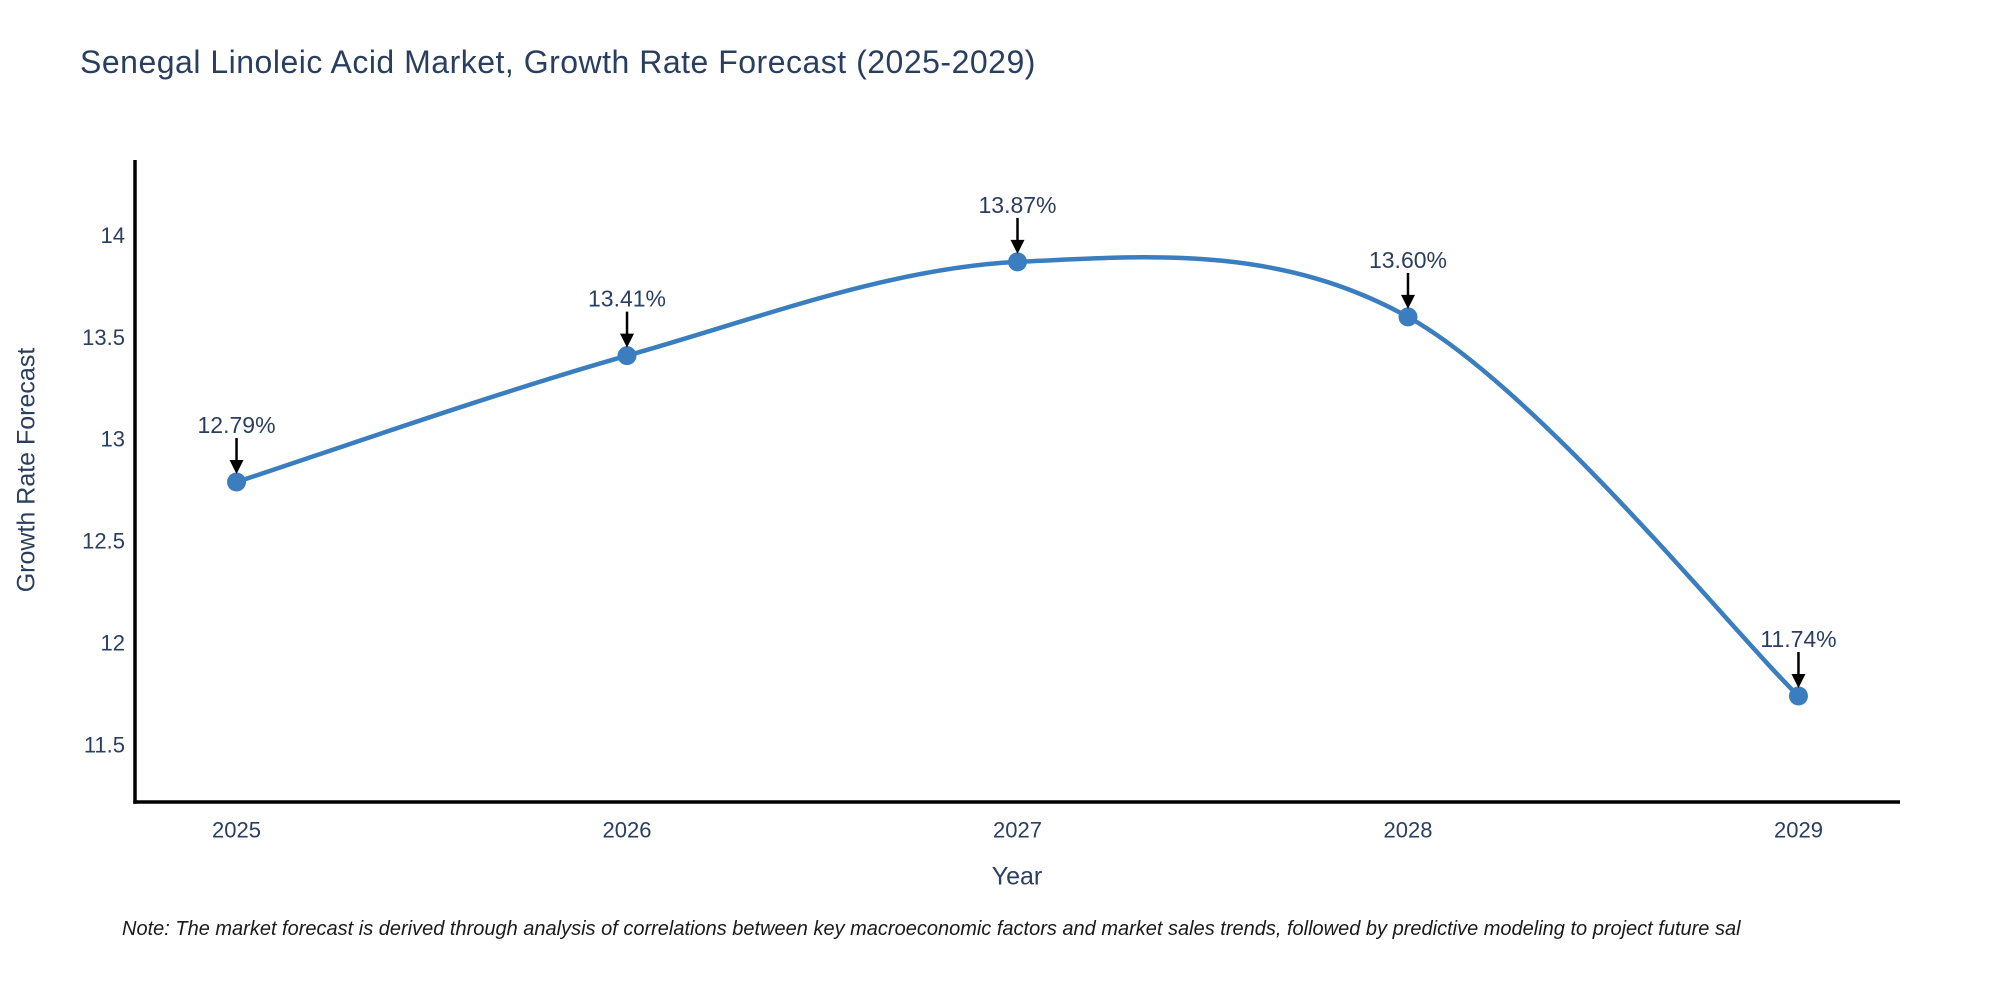 The height and width of the screenshot is (1000, 2000). I want to click on point-annotation-label: 13.41%, so click(627, 299).